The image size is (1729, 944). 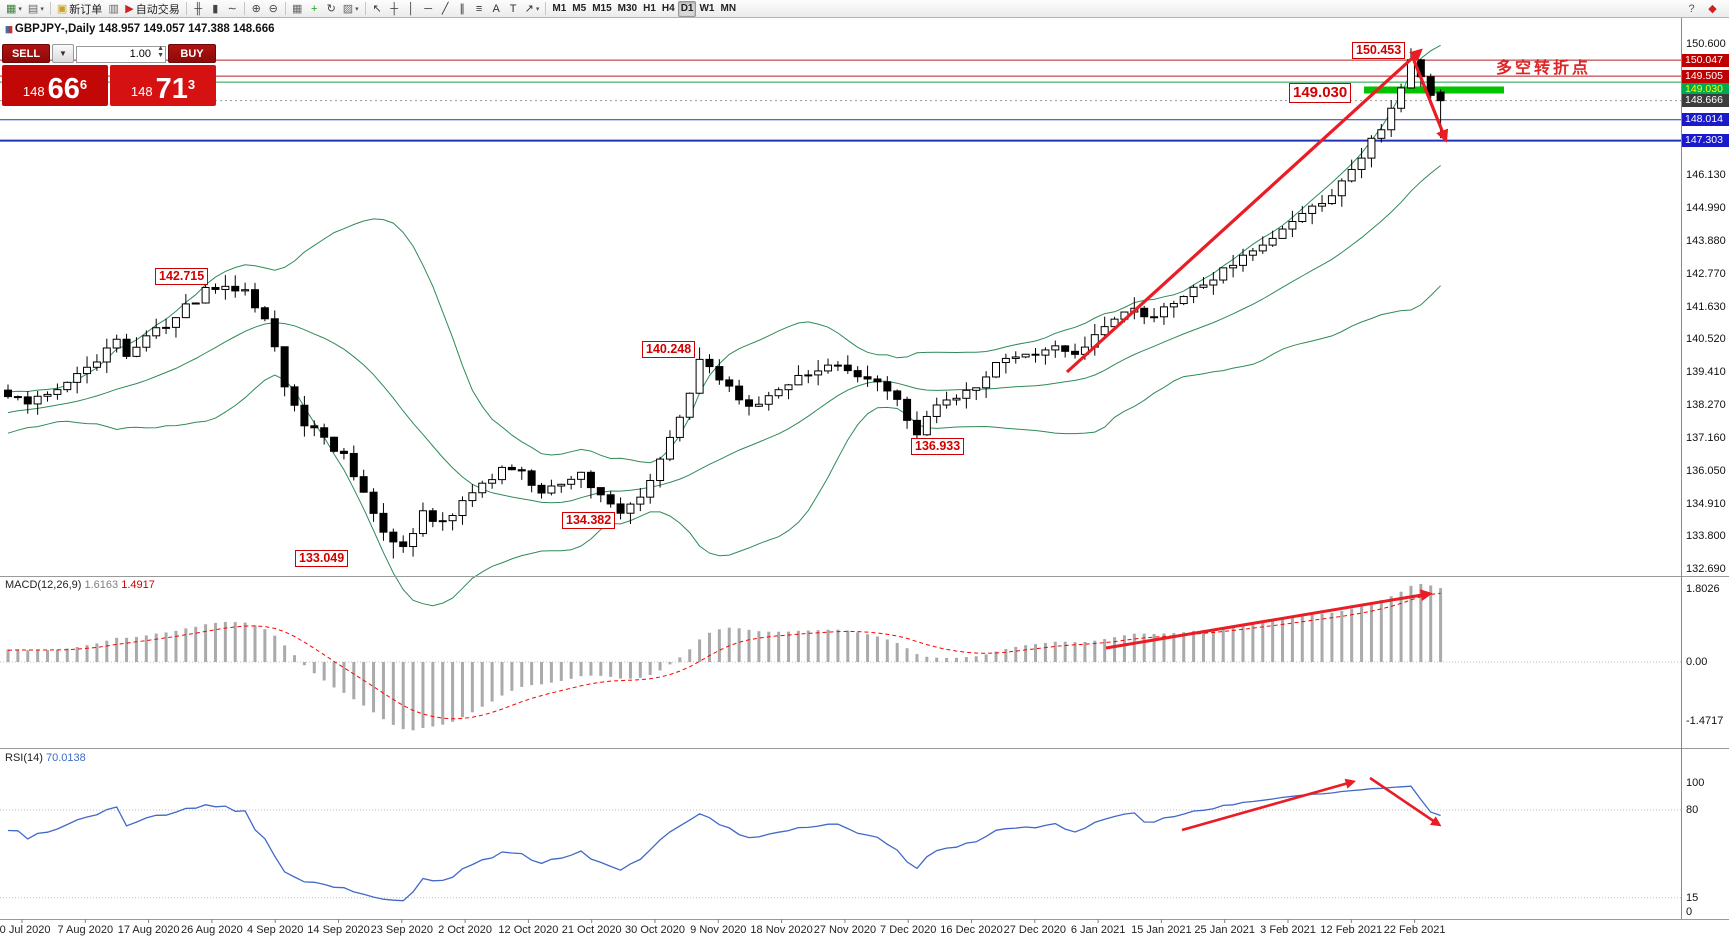 I want to click on date-axis-label: 27 Dec 2020, so click(x=1034, y=930).